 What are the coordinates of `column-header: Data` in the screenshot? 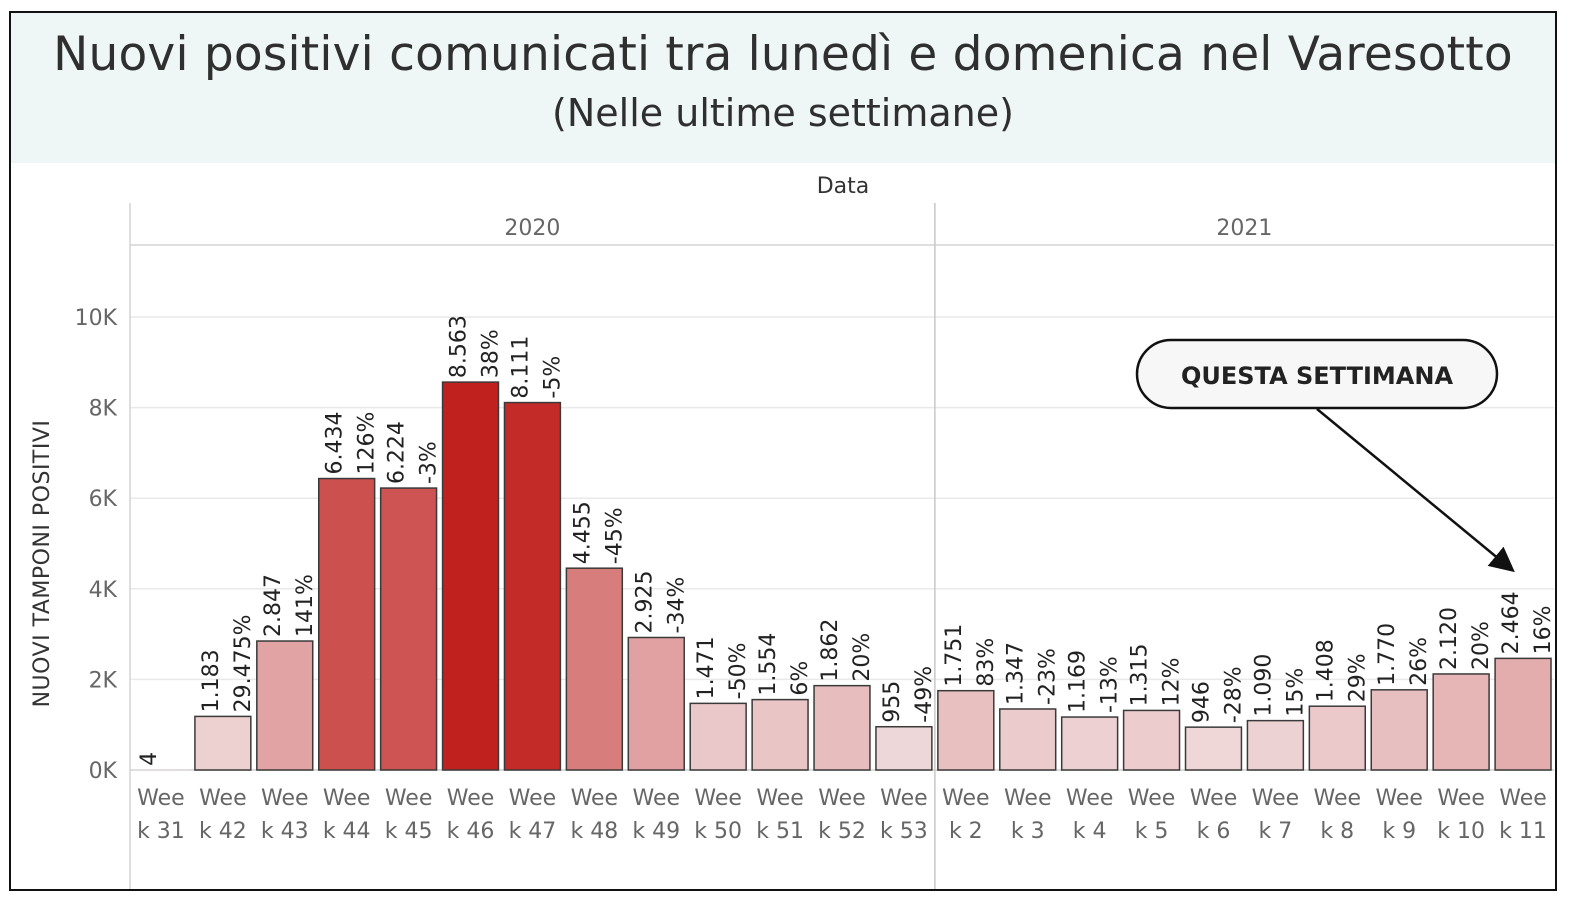 It's located at (843, 186).